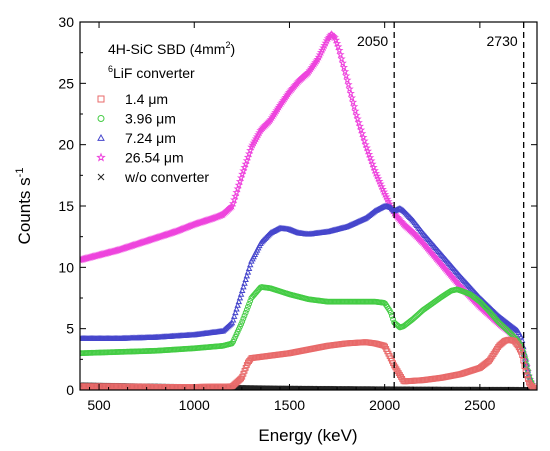 This screenshot has height=451, width=550. Describe the element at coordinates (502, 41) in the screenshot. I see `reference-line-label: 2730` at that location.